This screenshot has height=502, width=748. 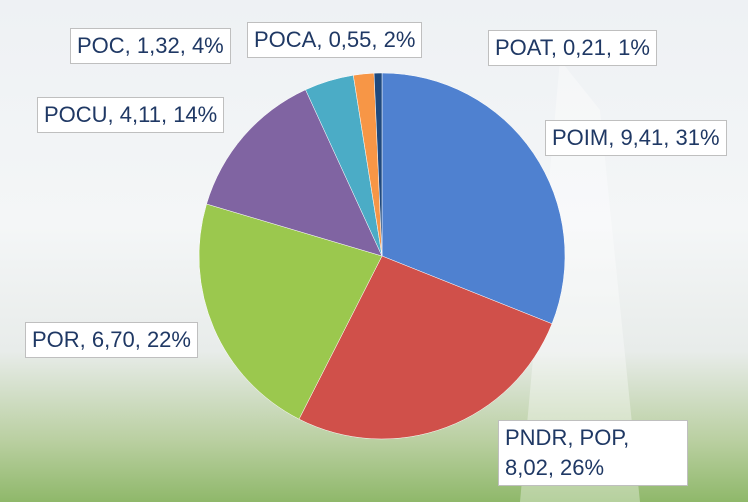 What do you see at coordinates (150, 46) in the screenshot?
I see `data-label: POC, 1,32, 4%` at bounding box center [150, 46].